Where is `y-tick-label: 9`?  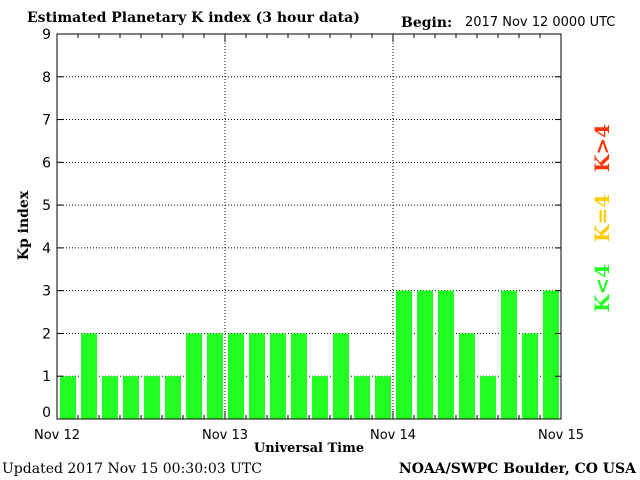 y-tick-label: 9 is located at coordinates (46, 35).